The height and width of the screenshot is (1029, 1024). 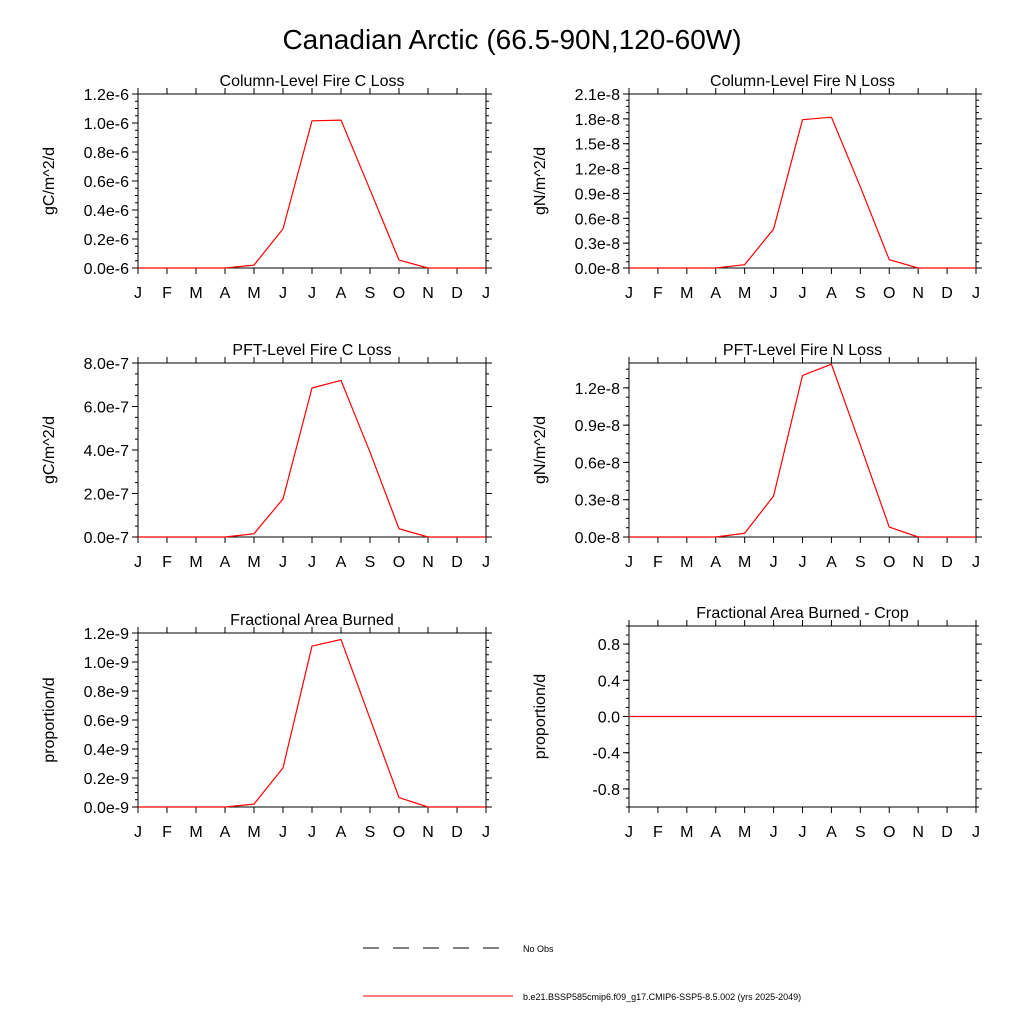 I want to click on chart-title: Fractional Area Burned, so click(x=312, y=620).